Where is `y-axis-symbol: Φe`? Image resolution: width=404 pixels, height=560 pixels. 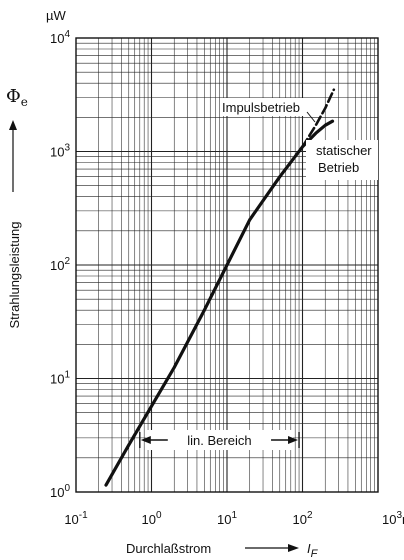
y-axis-symbol: Φe is located at coordinates (17, 97).